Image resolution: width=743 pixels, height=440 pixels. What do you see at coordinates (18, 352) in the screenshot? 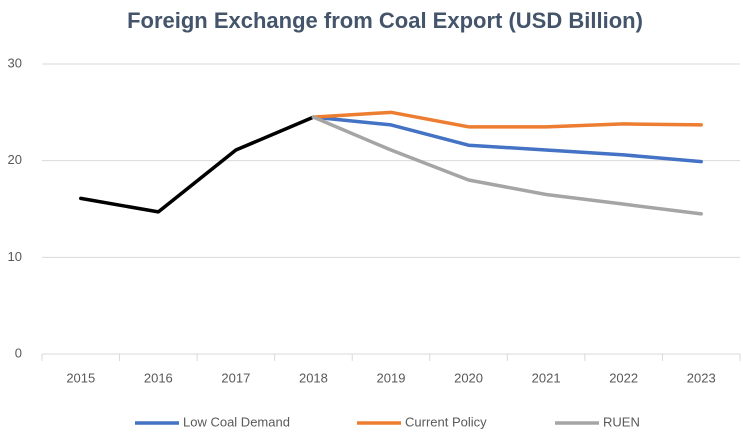
I see `y-tick-label: 0` at bounding box center [18, 352].